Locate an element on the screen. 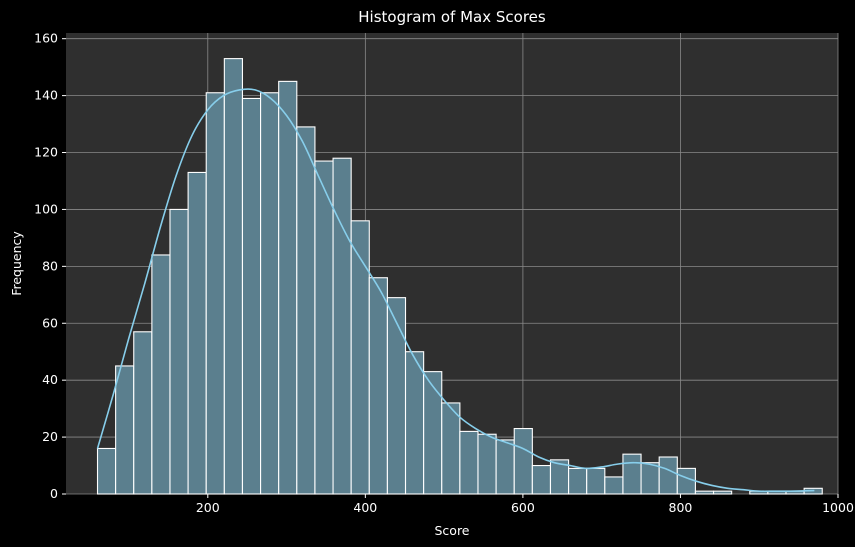  y-tick-label: 20 is located at coordinates (50, 436).